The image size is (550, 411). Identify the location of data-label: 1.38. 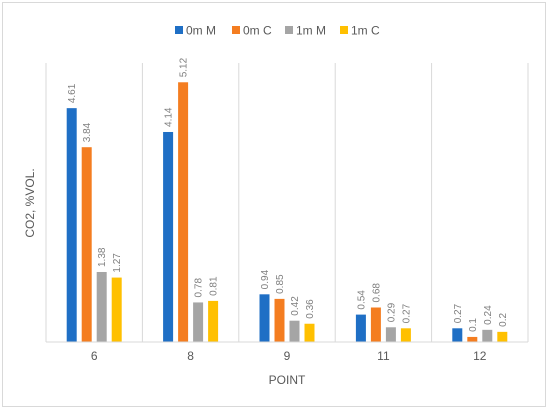
(102, 257).